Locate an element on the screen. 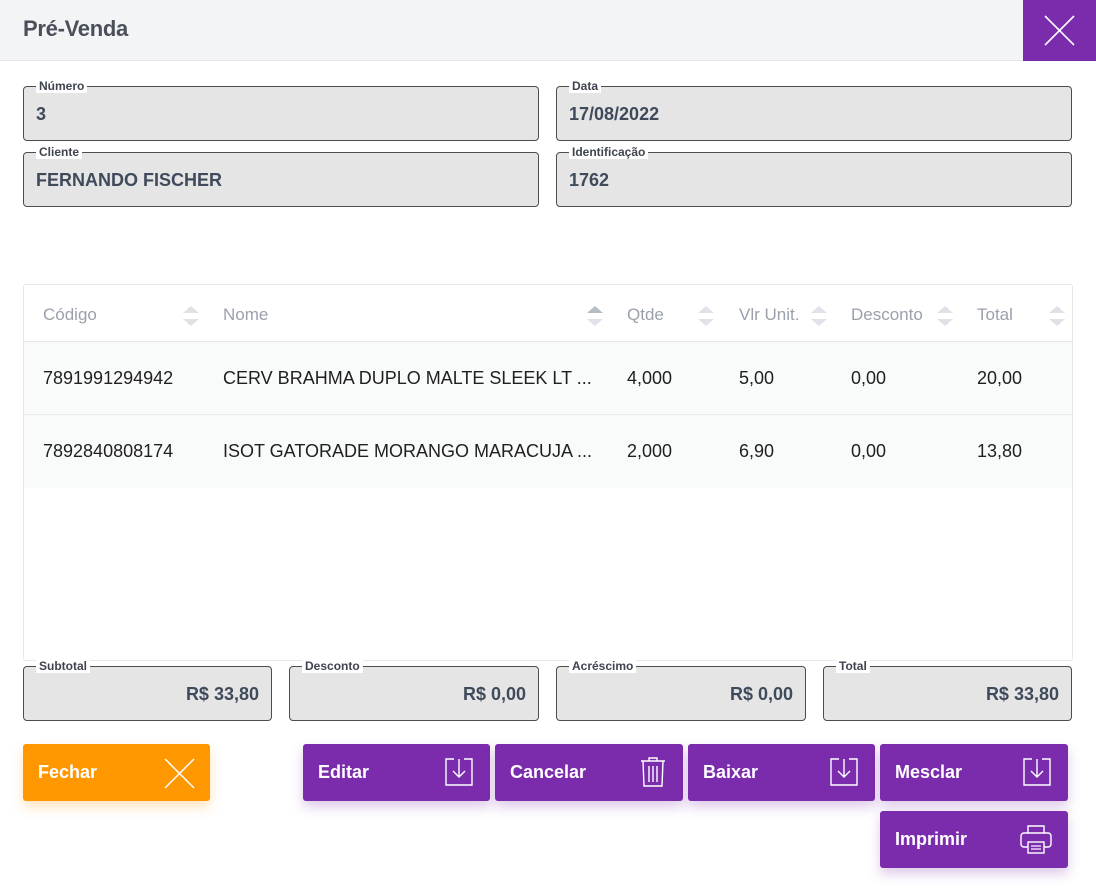 This screenshot has height=896, width=1096. fechar-button-label: Fechar is located at coordinates (68, 772).